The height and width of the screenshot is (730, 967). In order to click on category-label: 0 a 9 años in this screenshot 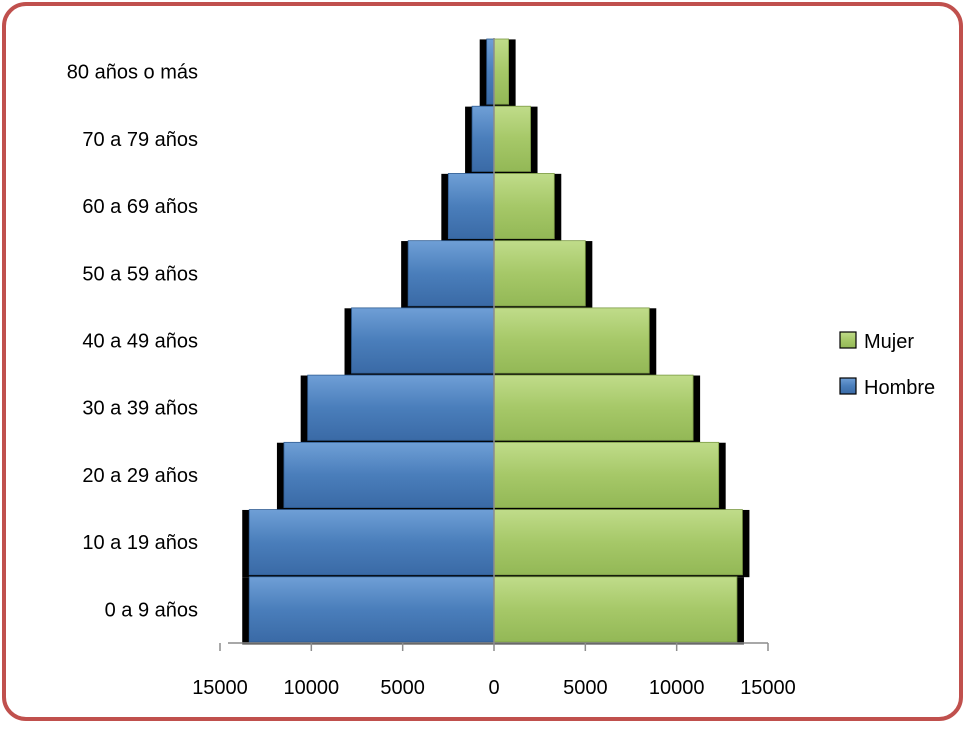, I will do `click(151, 610)`.